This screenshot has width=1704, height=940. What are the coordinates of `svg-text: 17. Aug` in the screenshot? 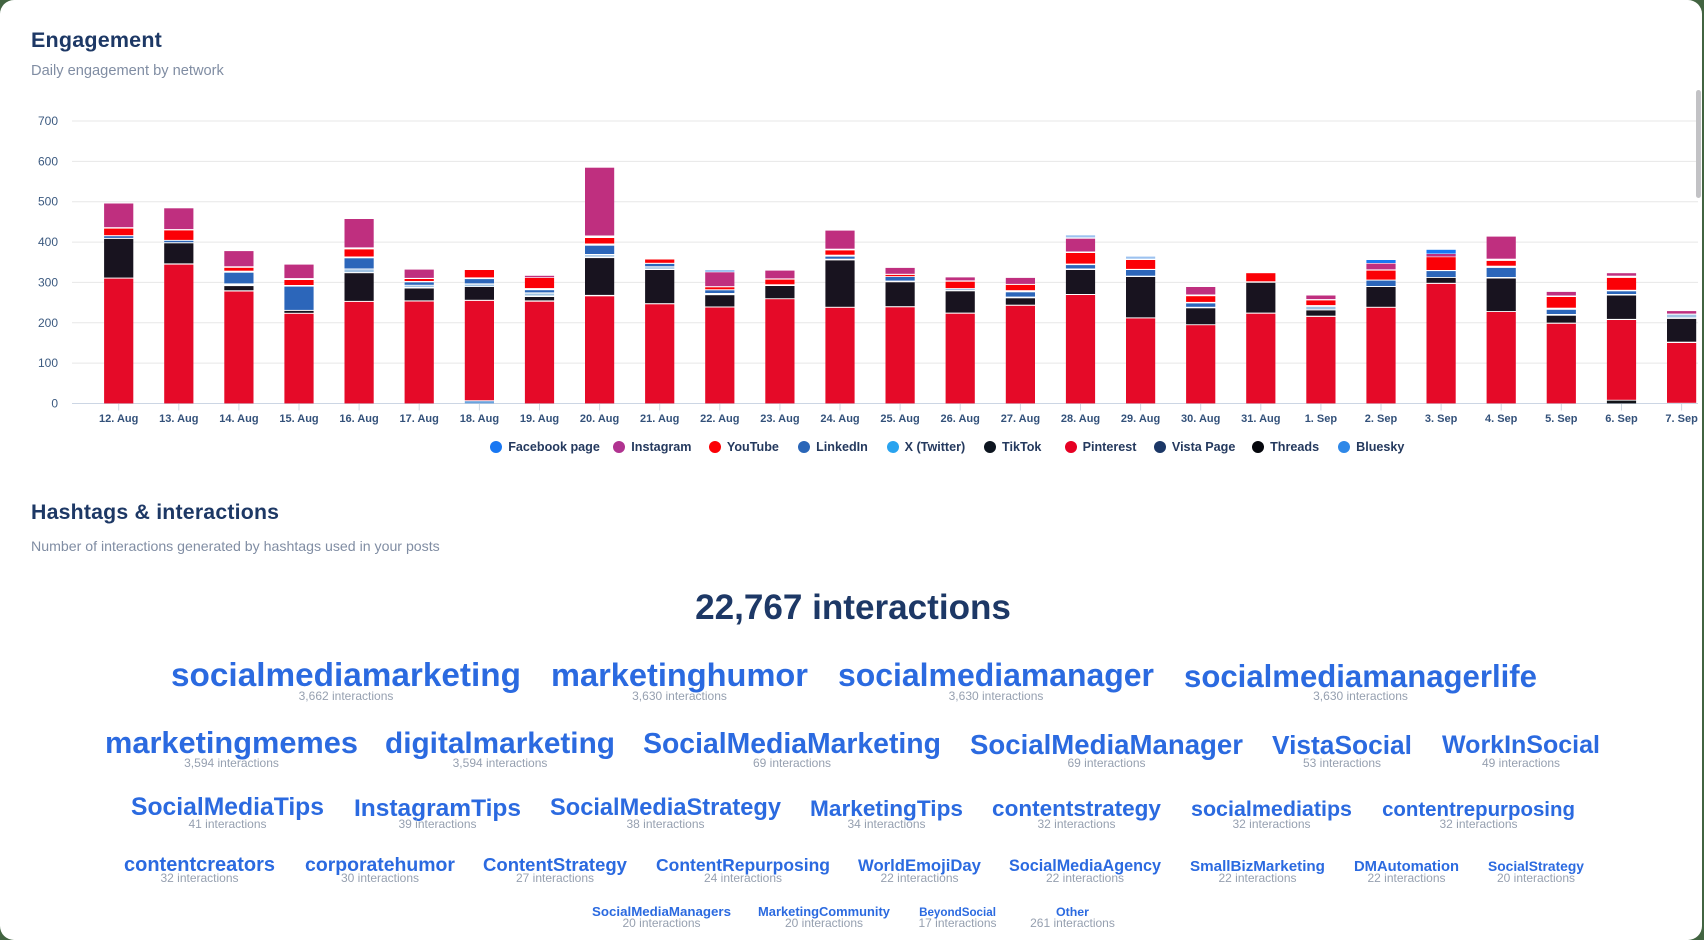 It's located at (419, 419).